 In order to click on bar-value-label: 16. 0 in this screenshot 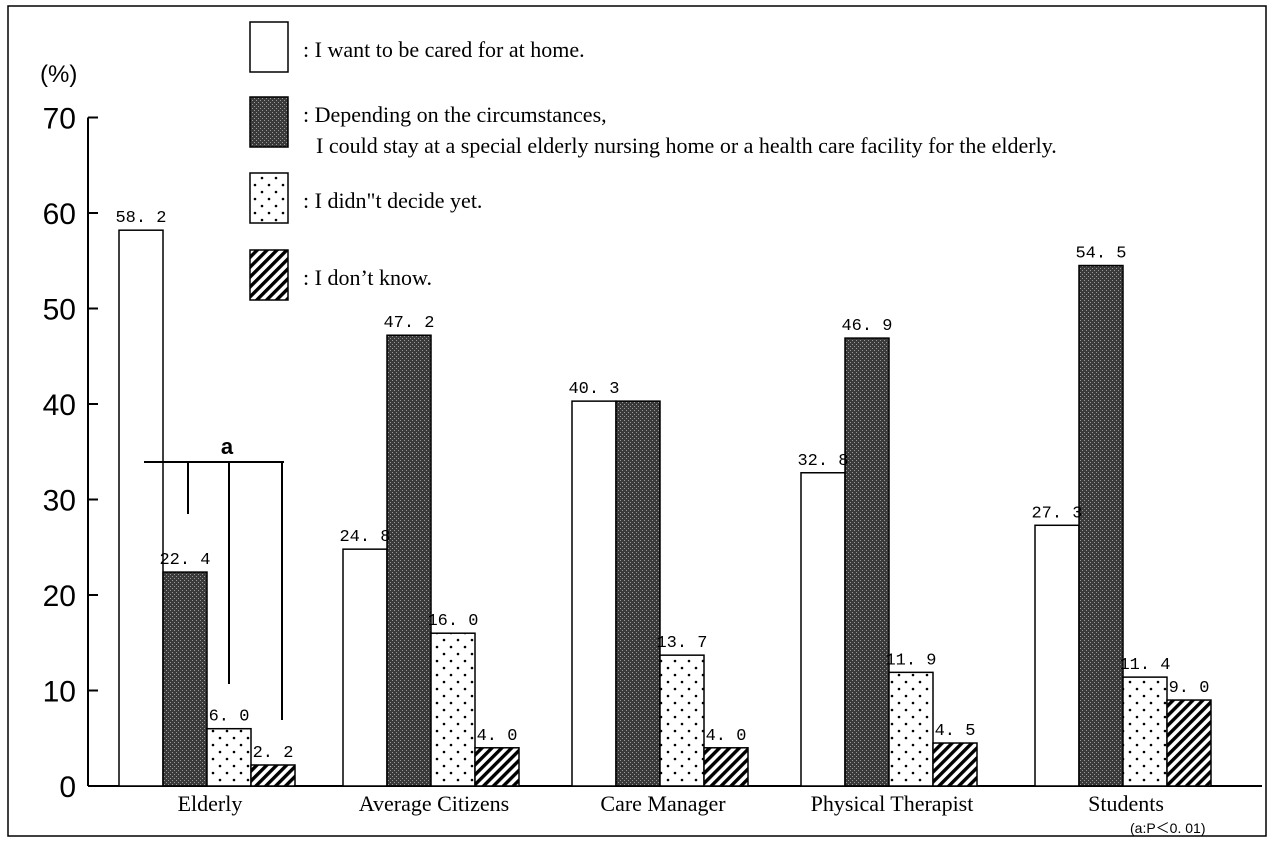, I will do `click(452, 621)`.